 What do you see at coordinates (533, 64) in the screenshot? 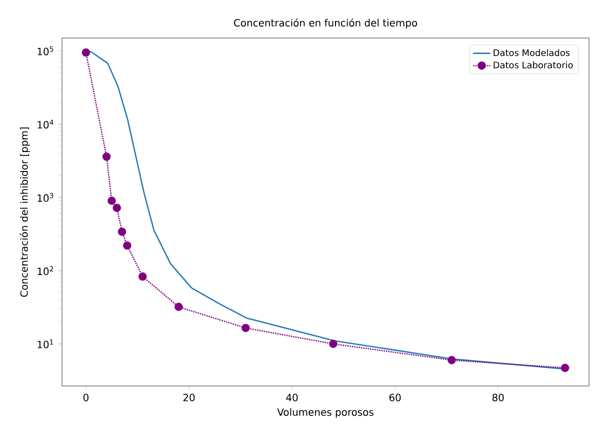
I see `legend-label: Datos Laboratorio` at bounding box center [533, 64].